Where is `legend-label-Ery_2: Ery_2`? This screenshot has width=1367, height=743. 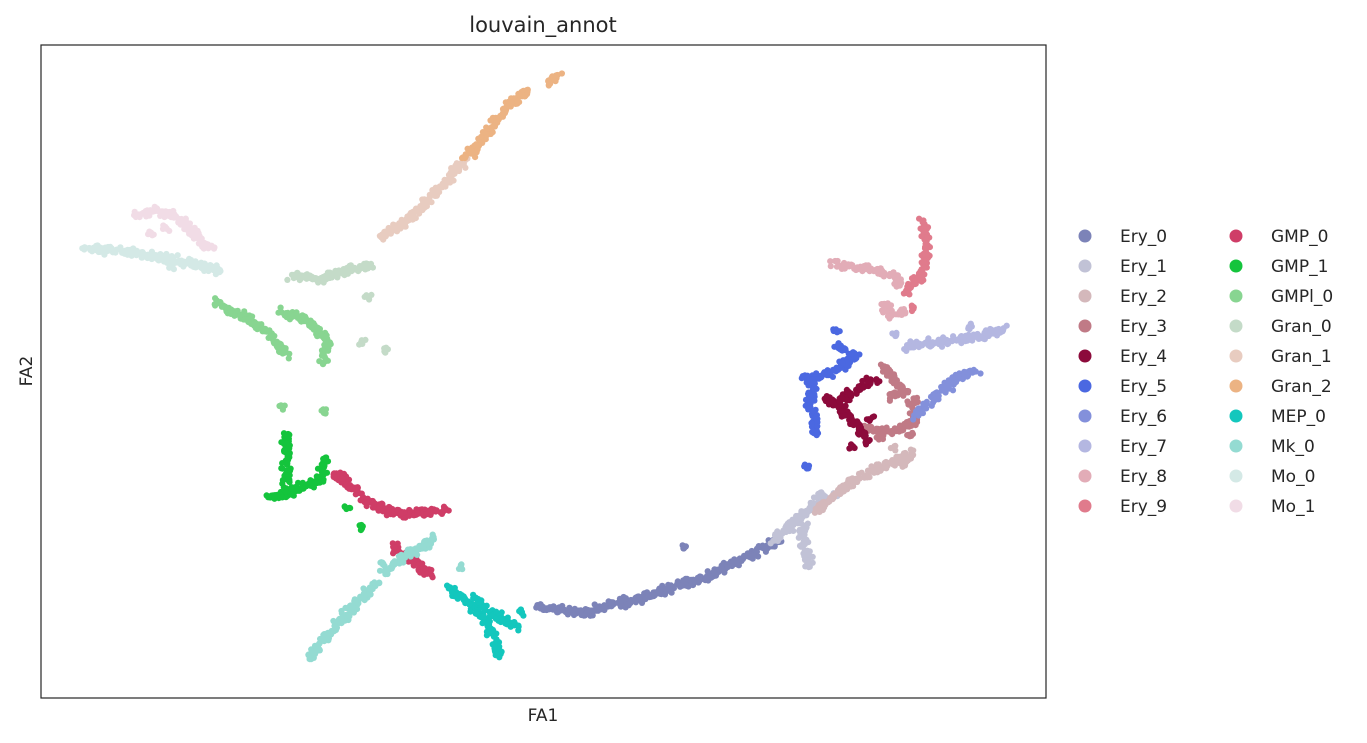 legend-label-Ery_2: Ery_2 is located at coordinates (1143, 297).